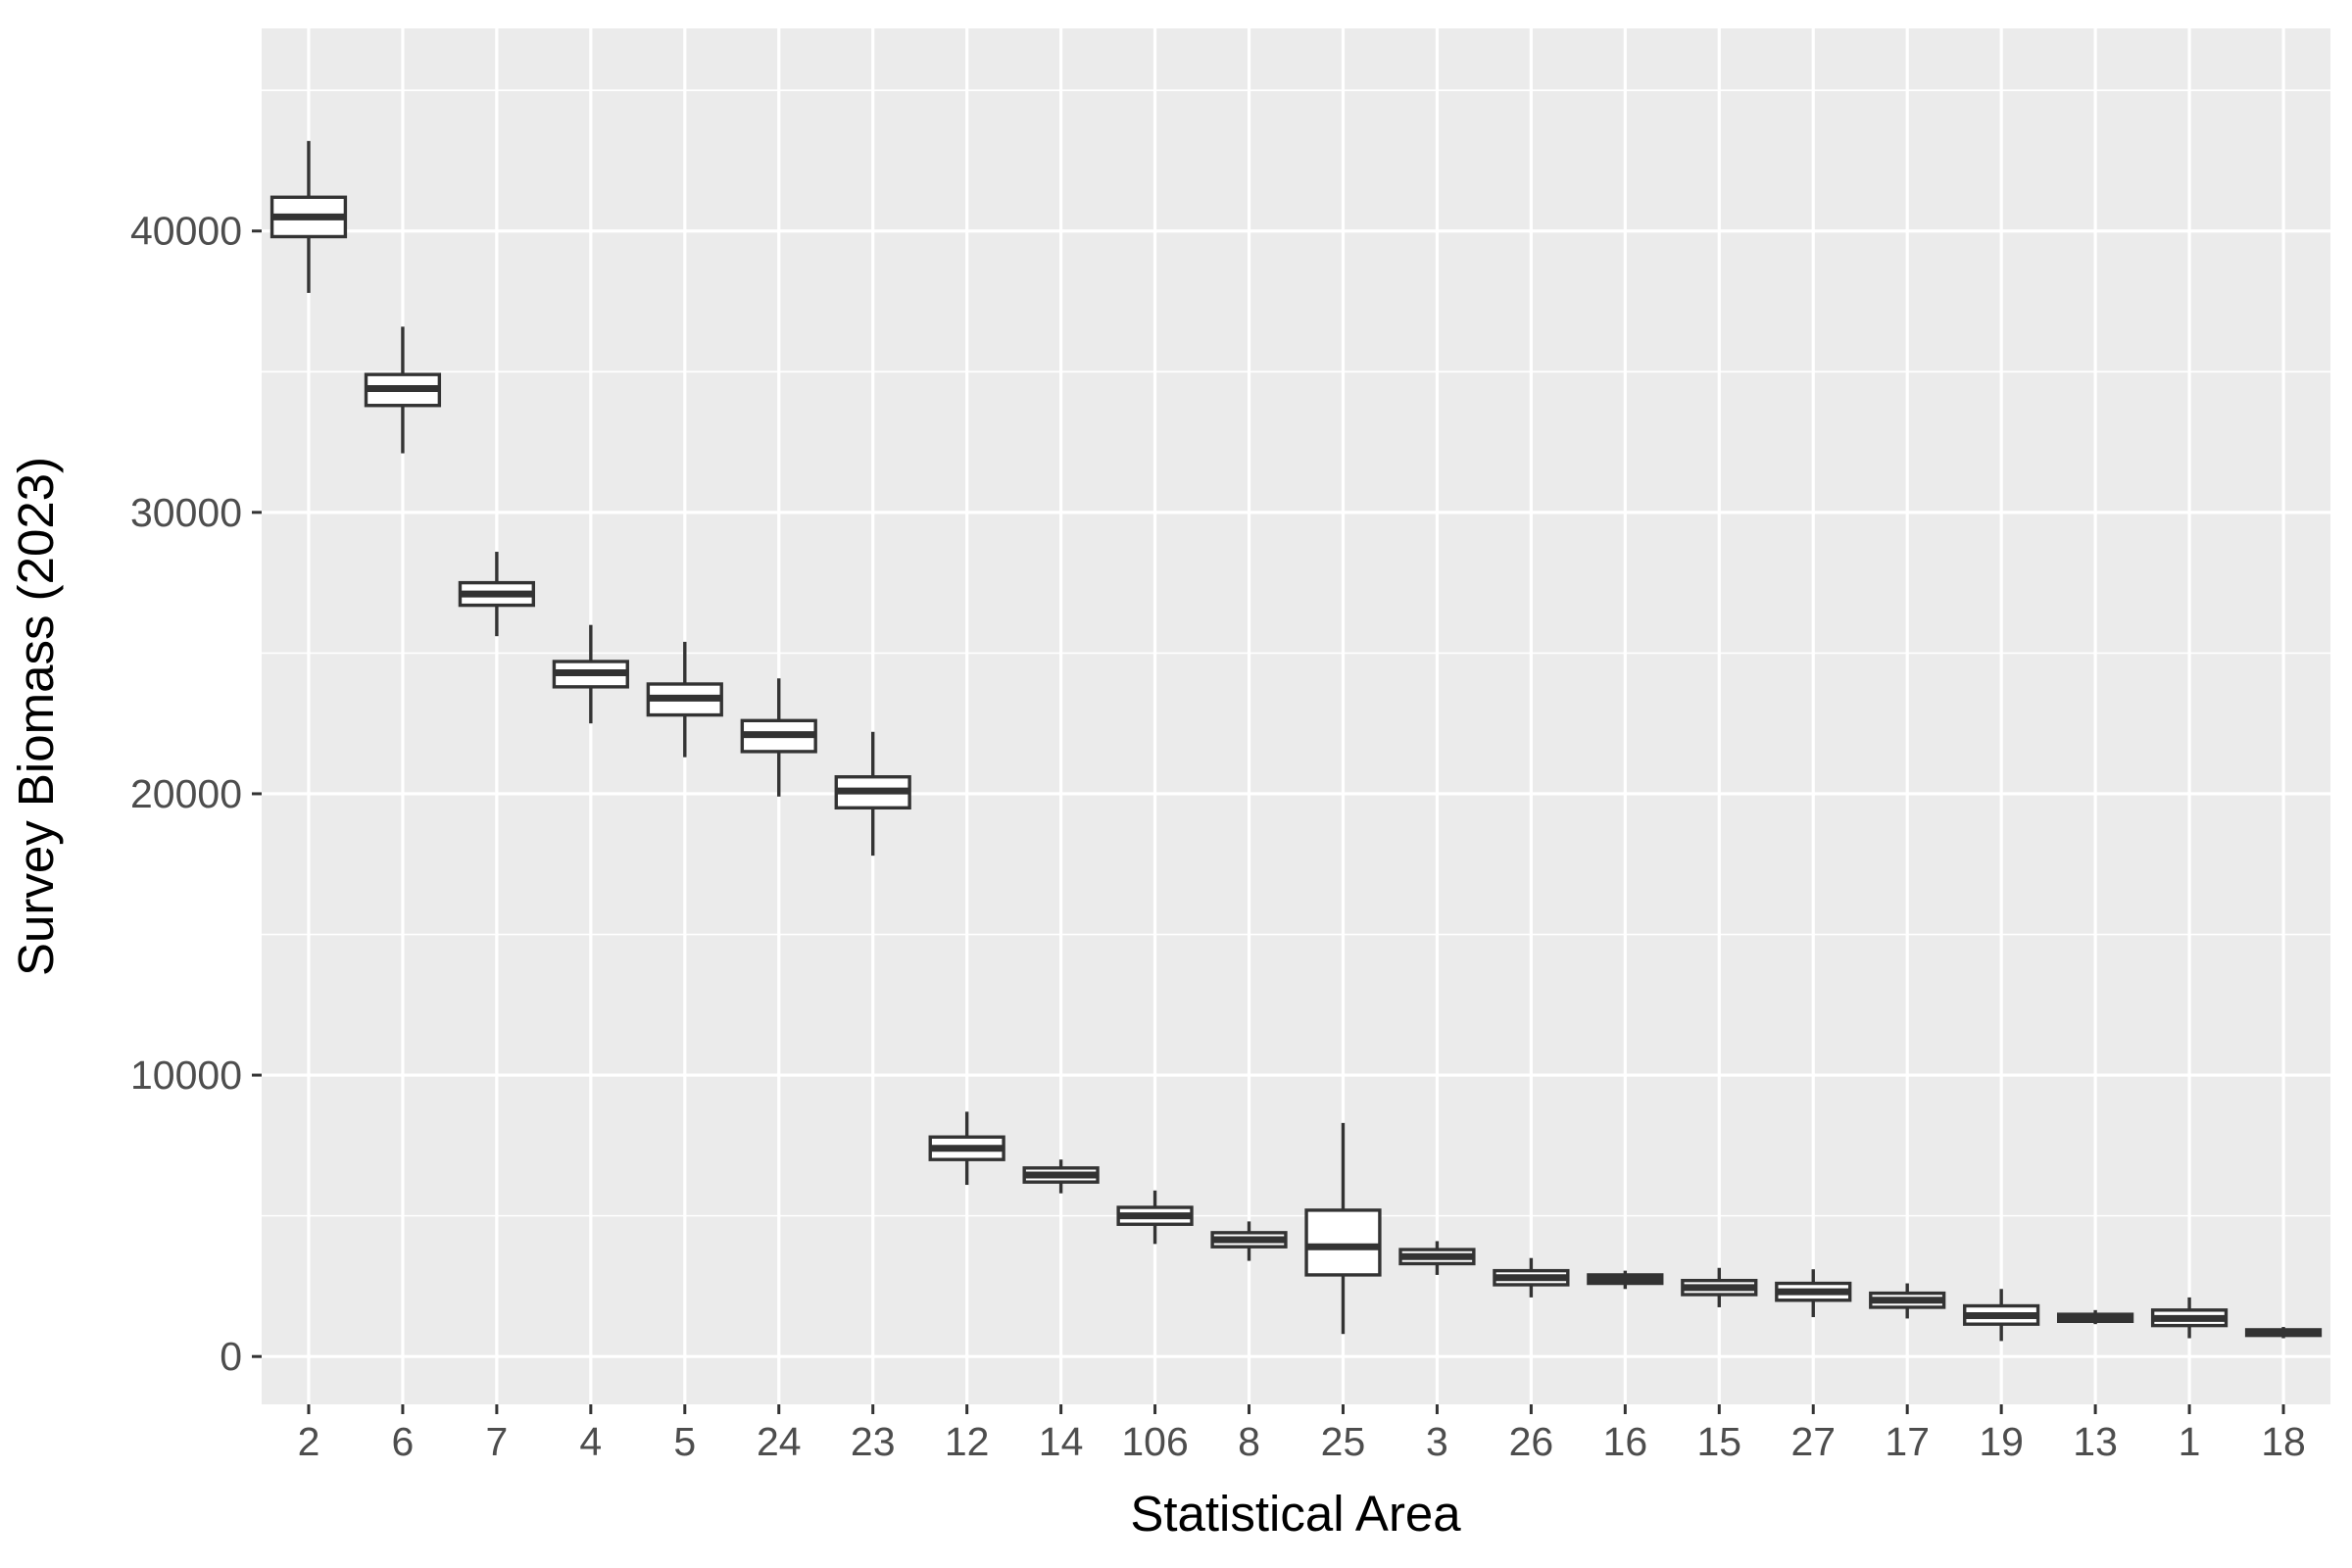  What do you see at coordinates (186, 793) in the screenshot?
I see `y-tick-label: 20000` at bounding box center [186, 793].